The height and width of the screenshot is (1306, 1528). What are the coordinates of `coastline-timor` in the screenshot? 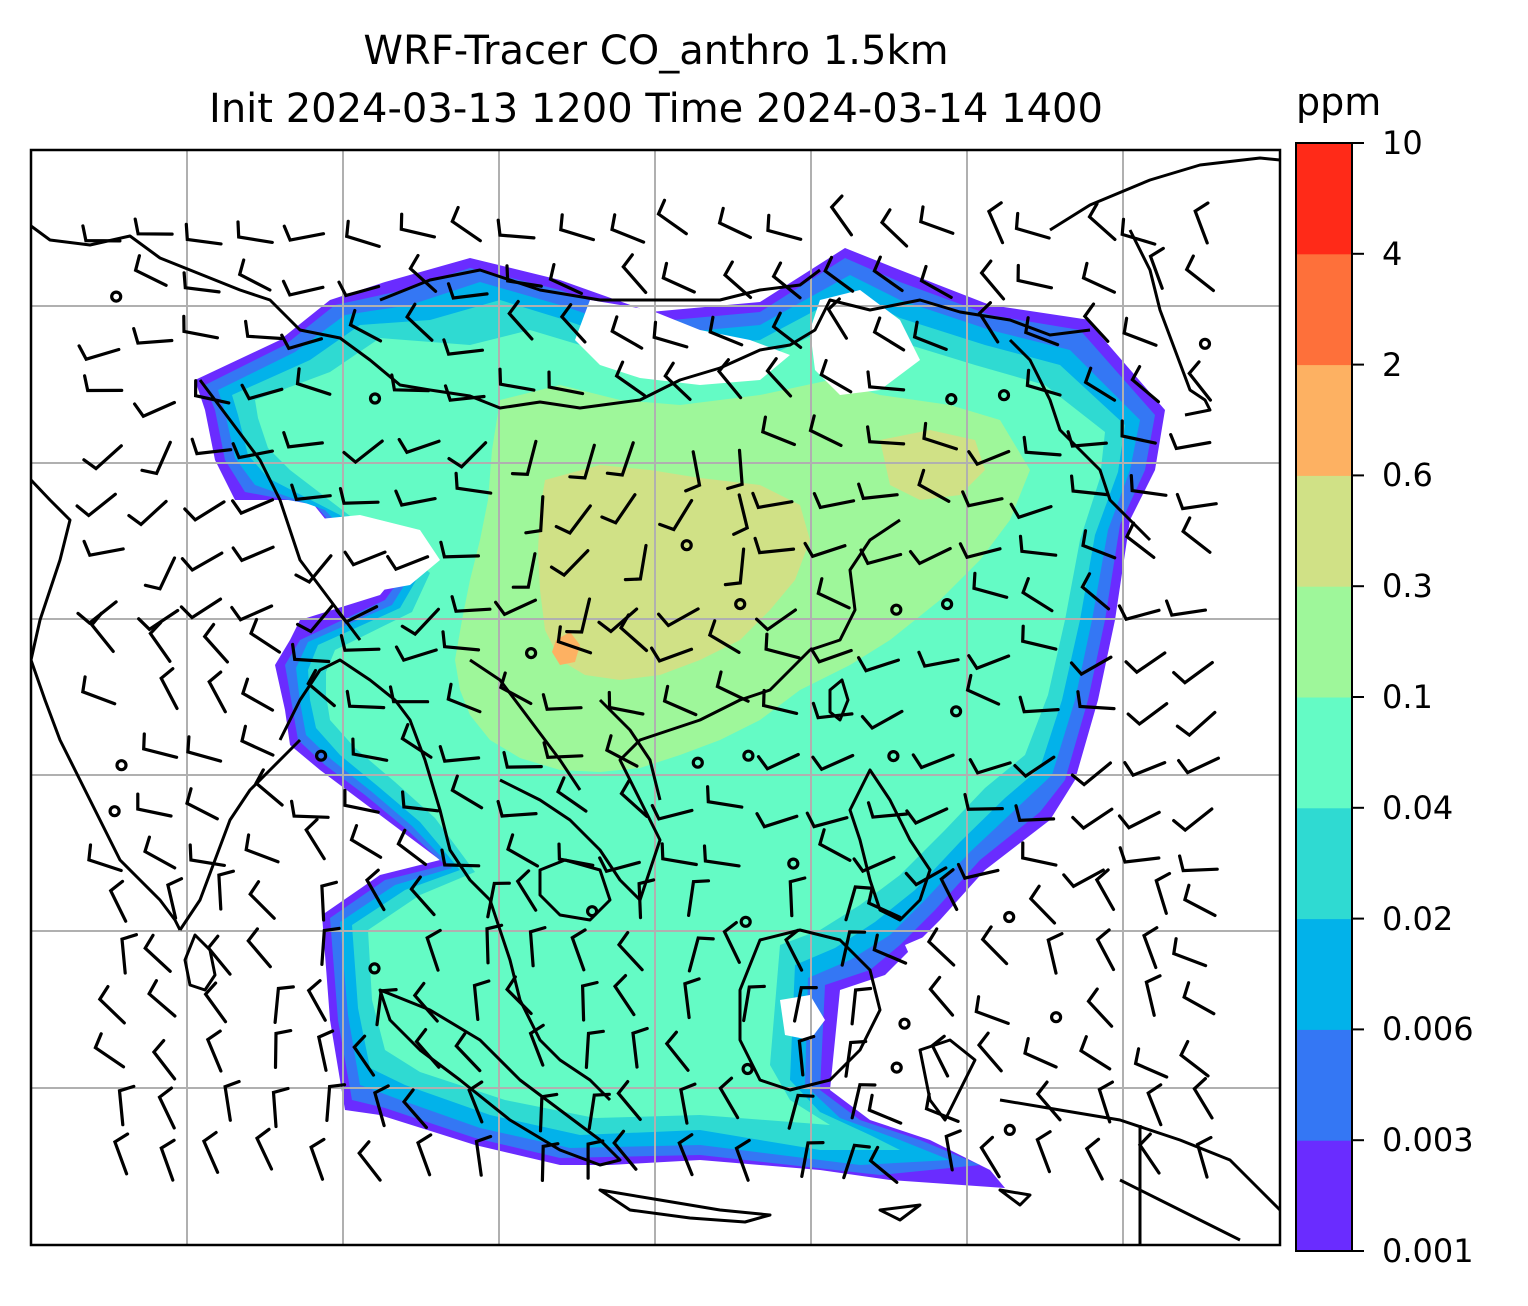 It's located at (900, 1212).